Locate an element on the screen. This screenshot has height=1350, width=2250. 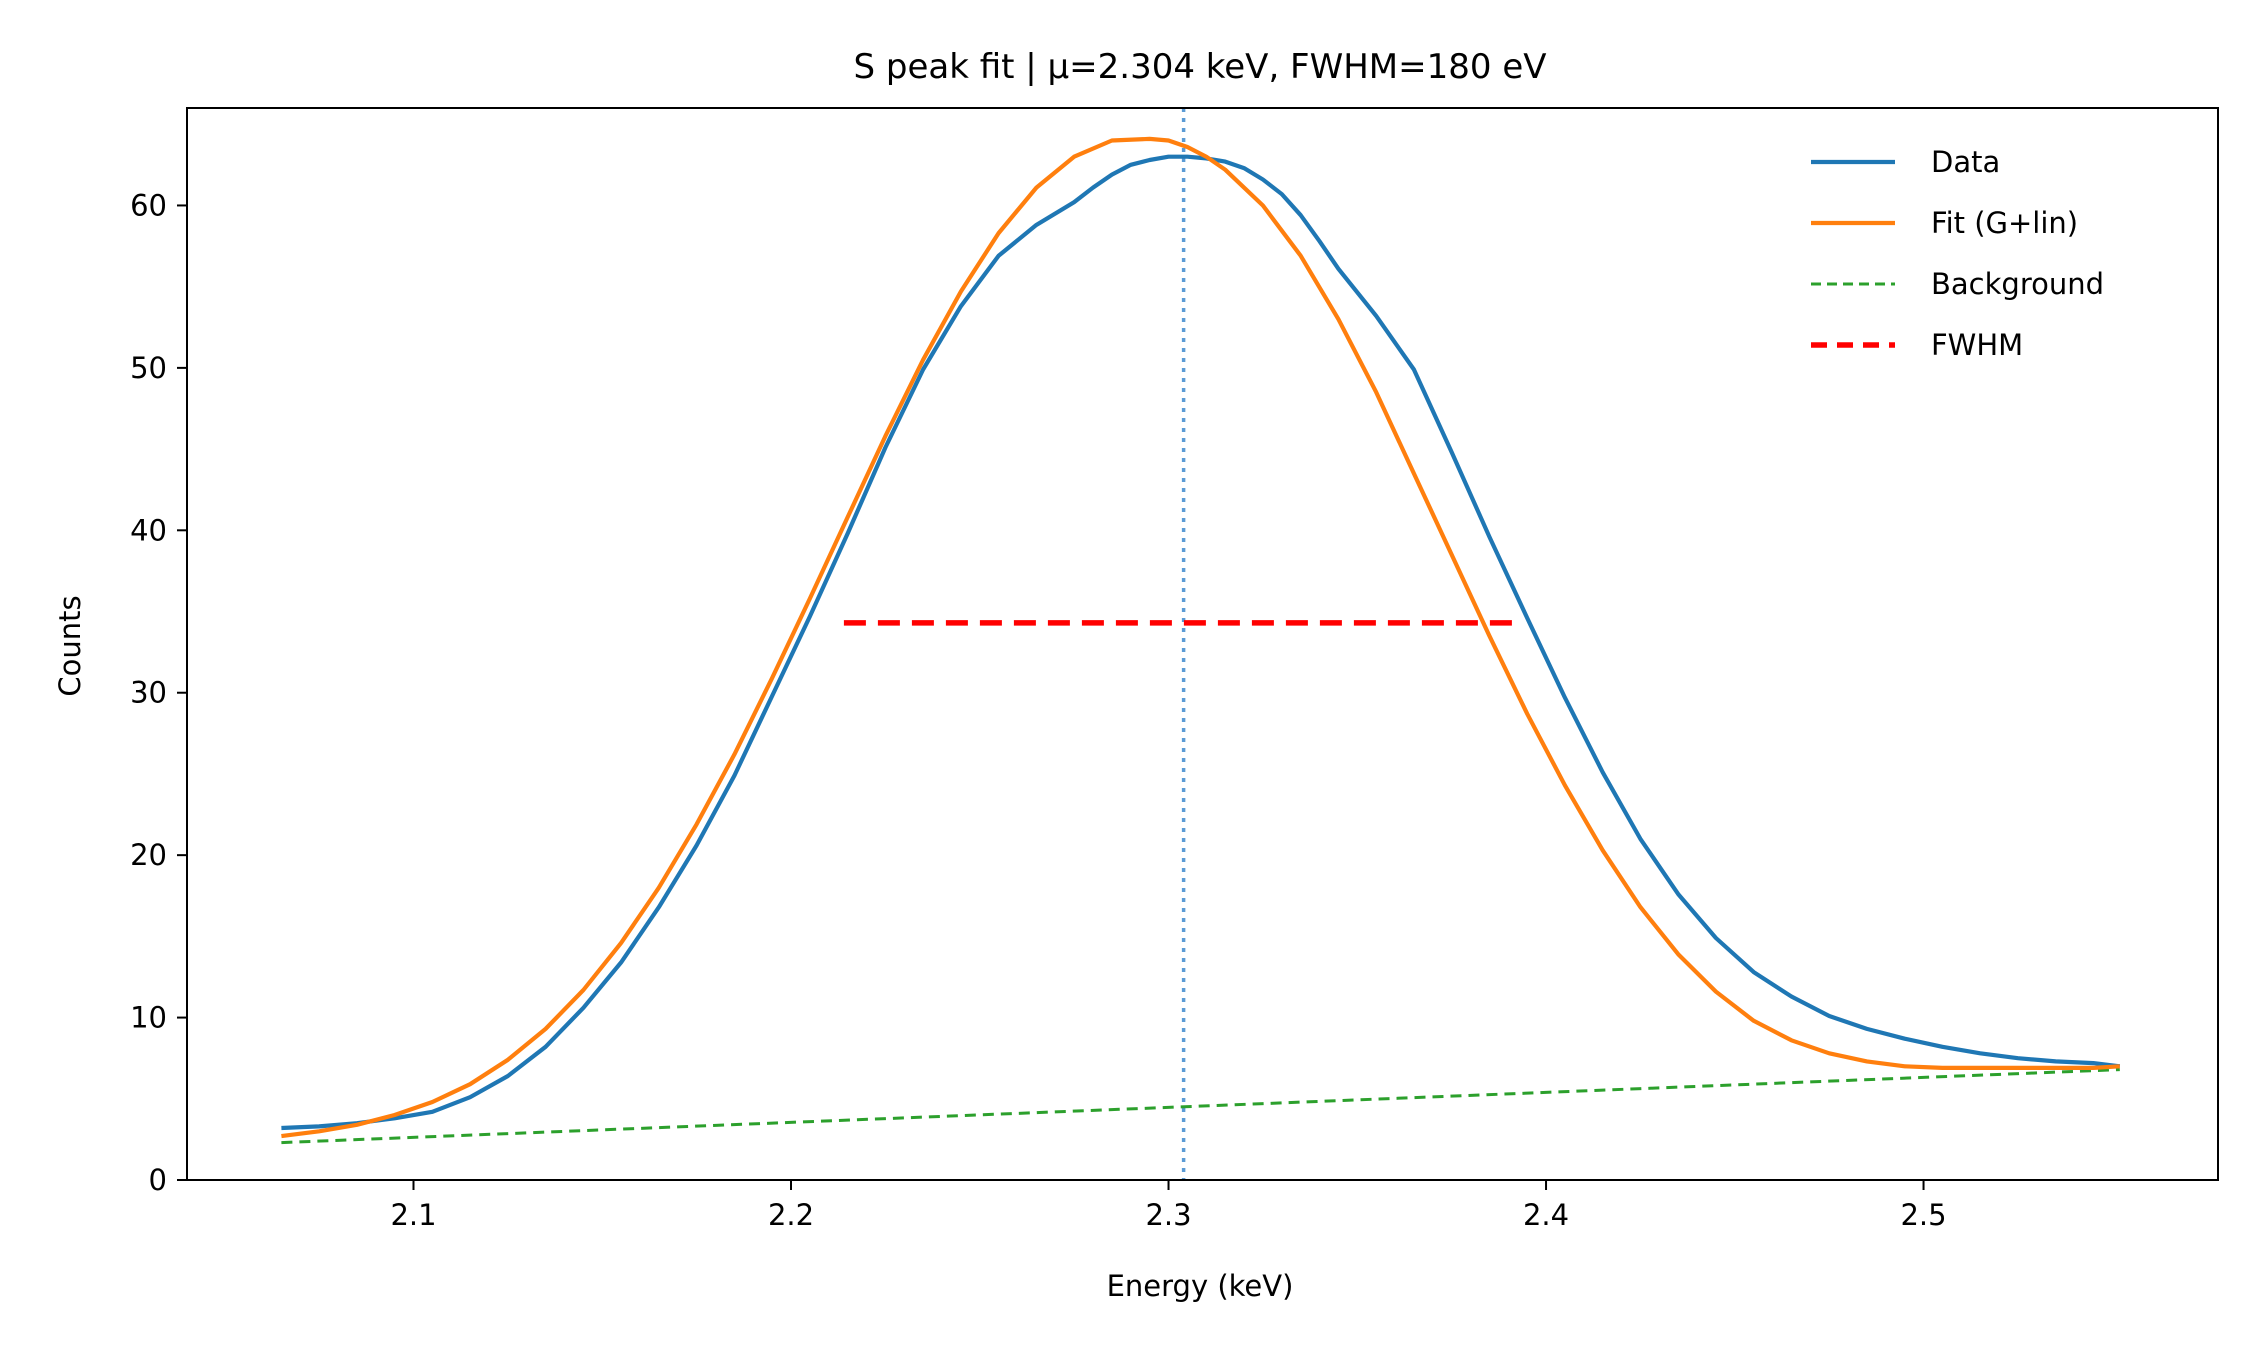
background-line is located at coordinates (1200, 1106).